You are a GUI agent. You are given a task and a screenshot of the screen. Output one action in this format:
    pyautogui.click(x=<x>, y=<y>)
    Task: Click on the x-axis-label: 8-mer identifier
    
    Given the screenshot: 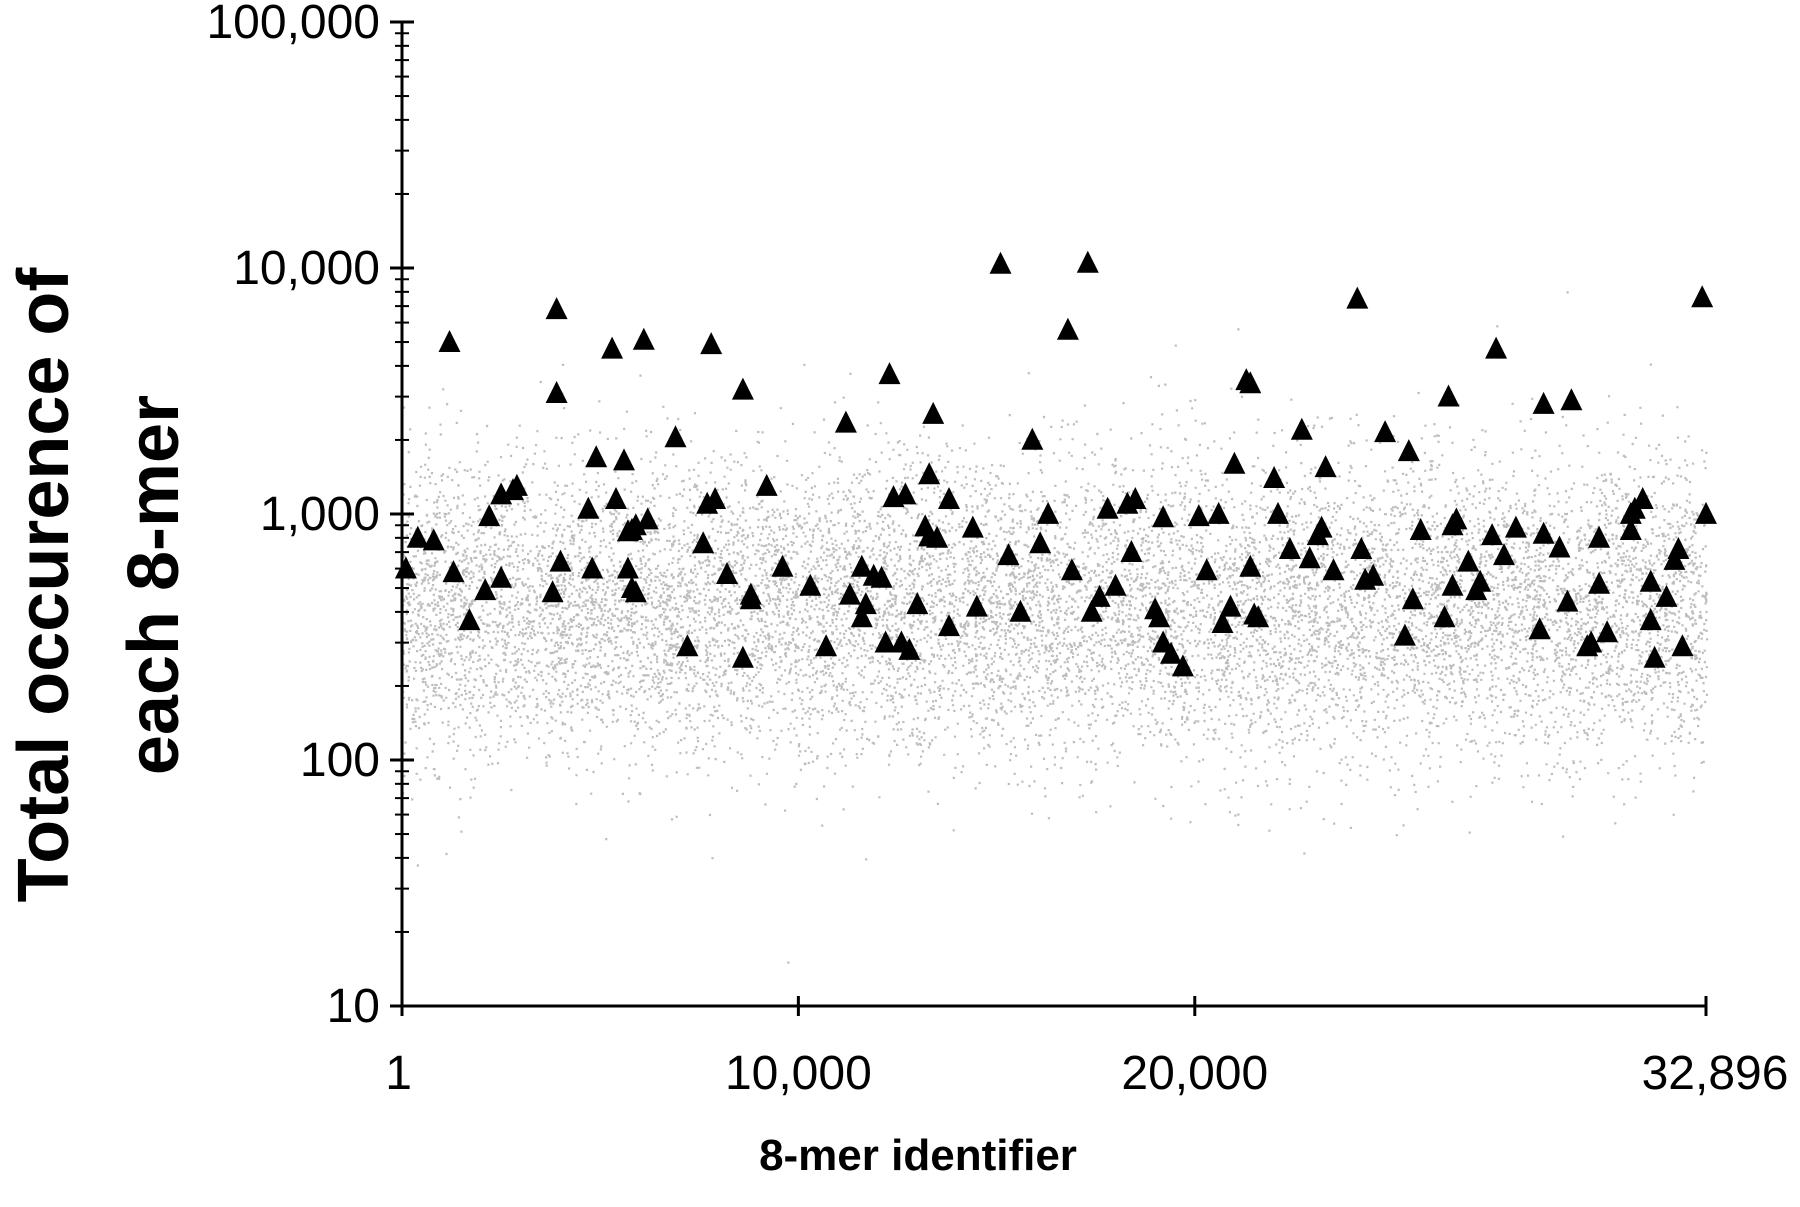 What is the action you would take?
    pyautogui.click(x=918, y=1155)
    